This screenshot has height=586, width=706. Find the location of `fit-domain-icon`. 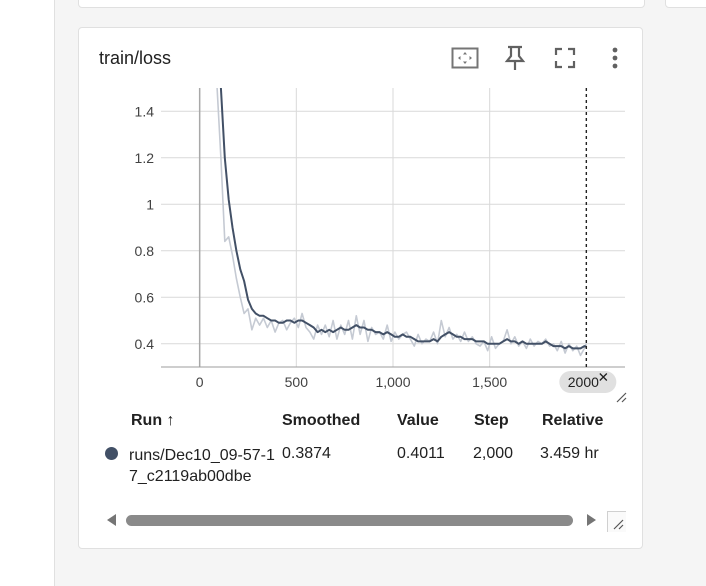

fit-domain-icon is located at coordinates (465, 58).